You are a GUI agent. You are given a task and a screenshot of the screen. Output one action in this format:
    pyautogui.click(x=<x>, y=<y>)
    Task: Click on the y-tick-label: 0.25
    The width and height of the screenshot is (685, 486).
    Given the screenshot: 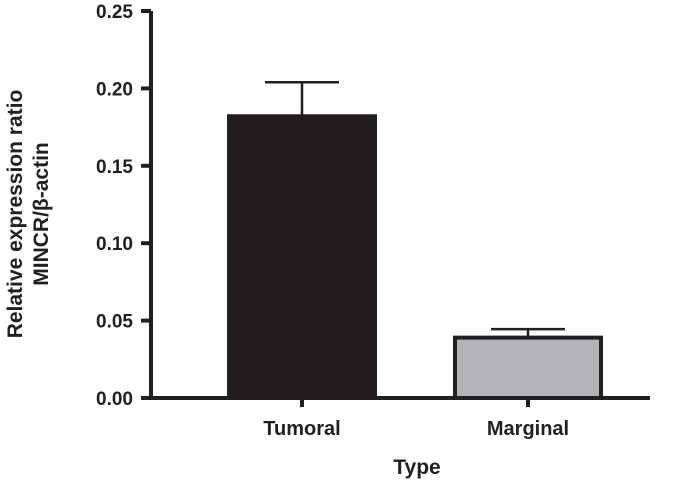 What is the action you would take?
    pyautogui.click(x=114, y=12)
    